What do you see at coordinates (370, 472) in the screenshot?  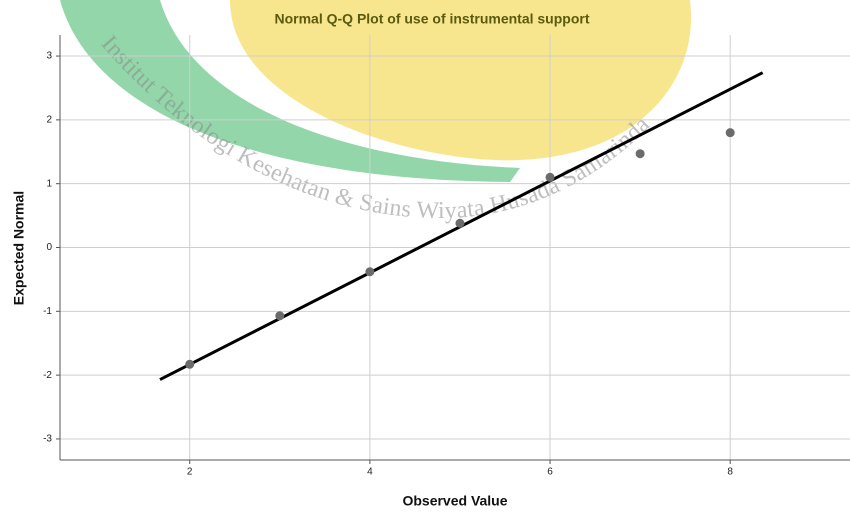 I see `x-tick-label: 4` at bounding box center [370, 472].